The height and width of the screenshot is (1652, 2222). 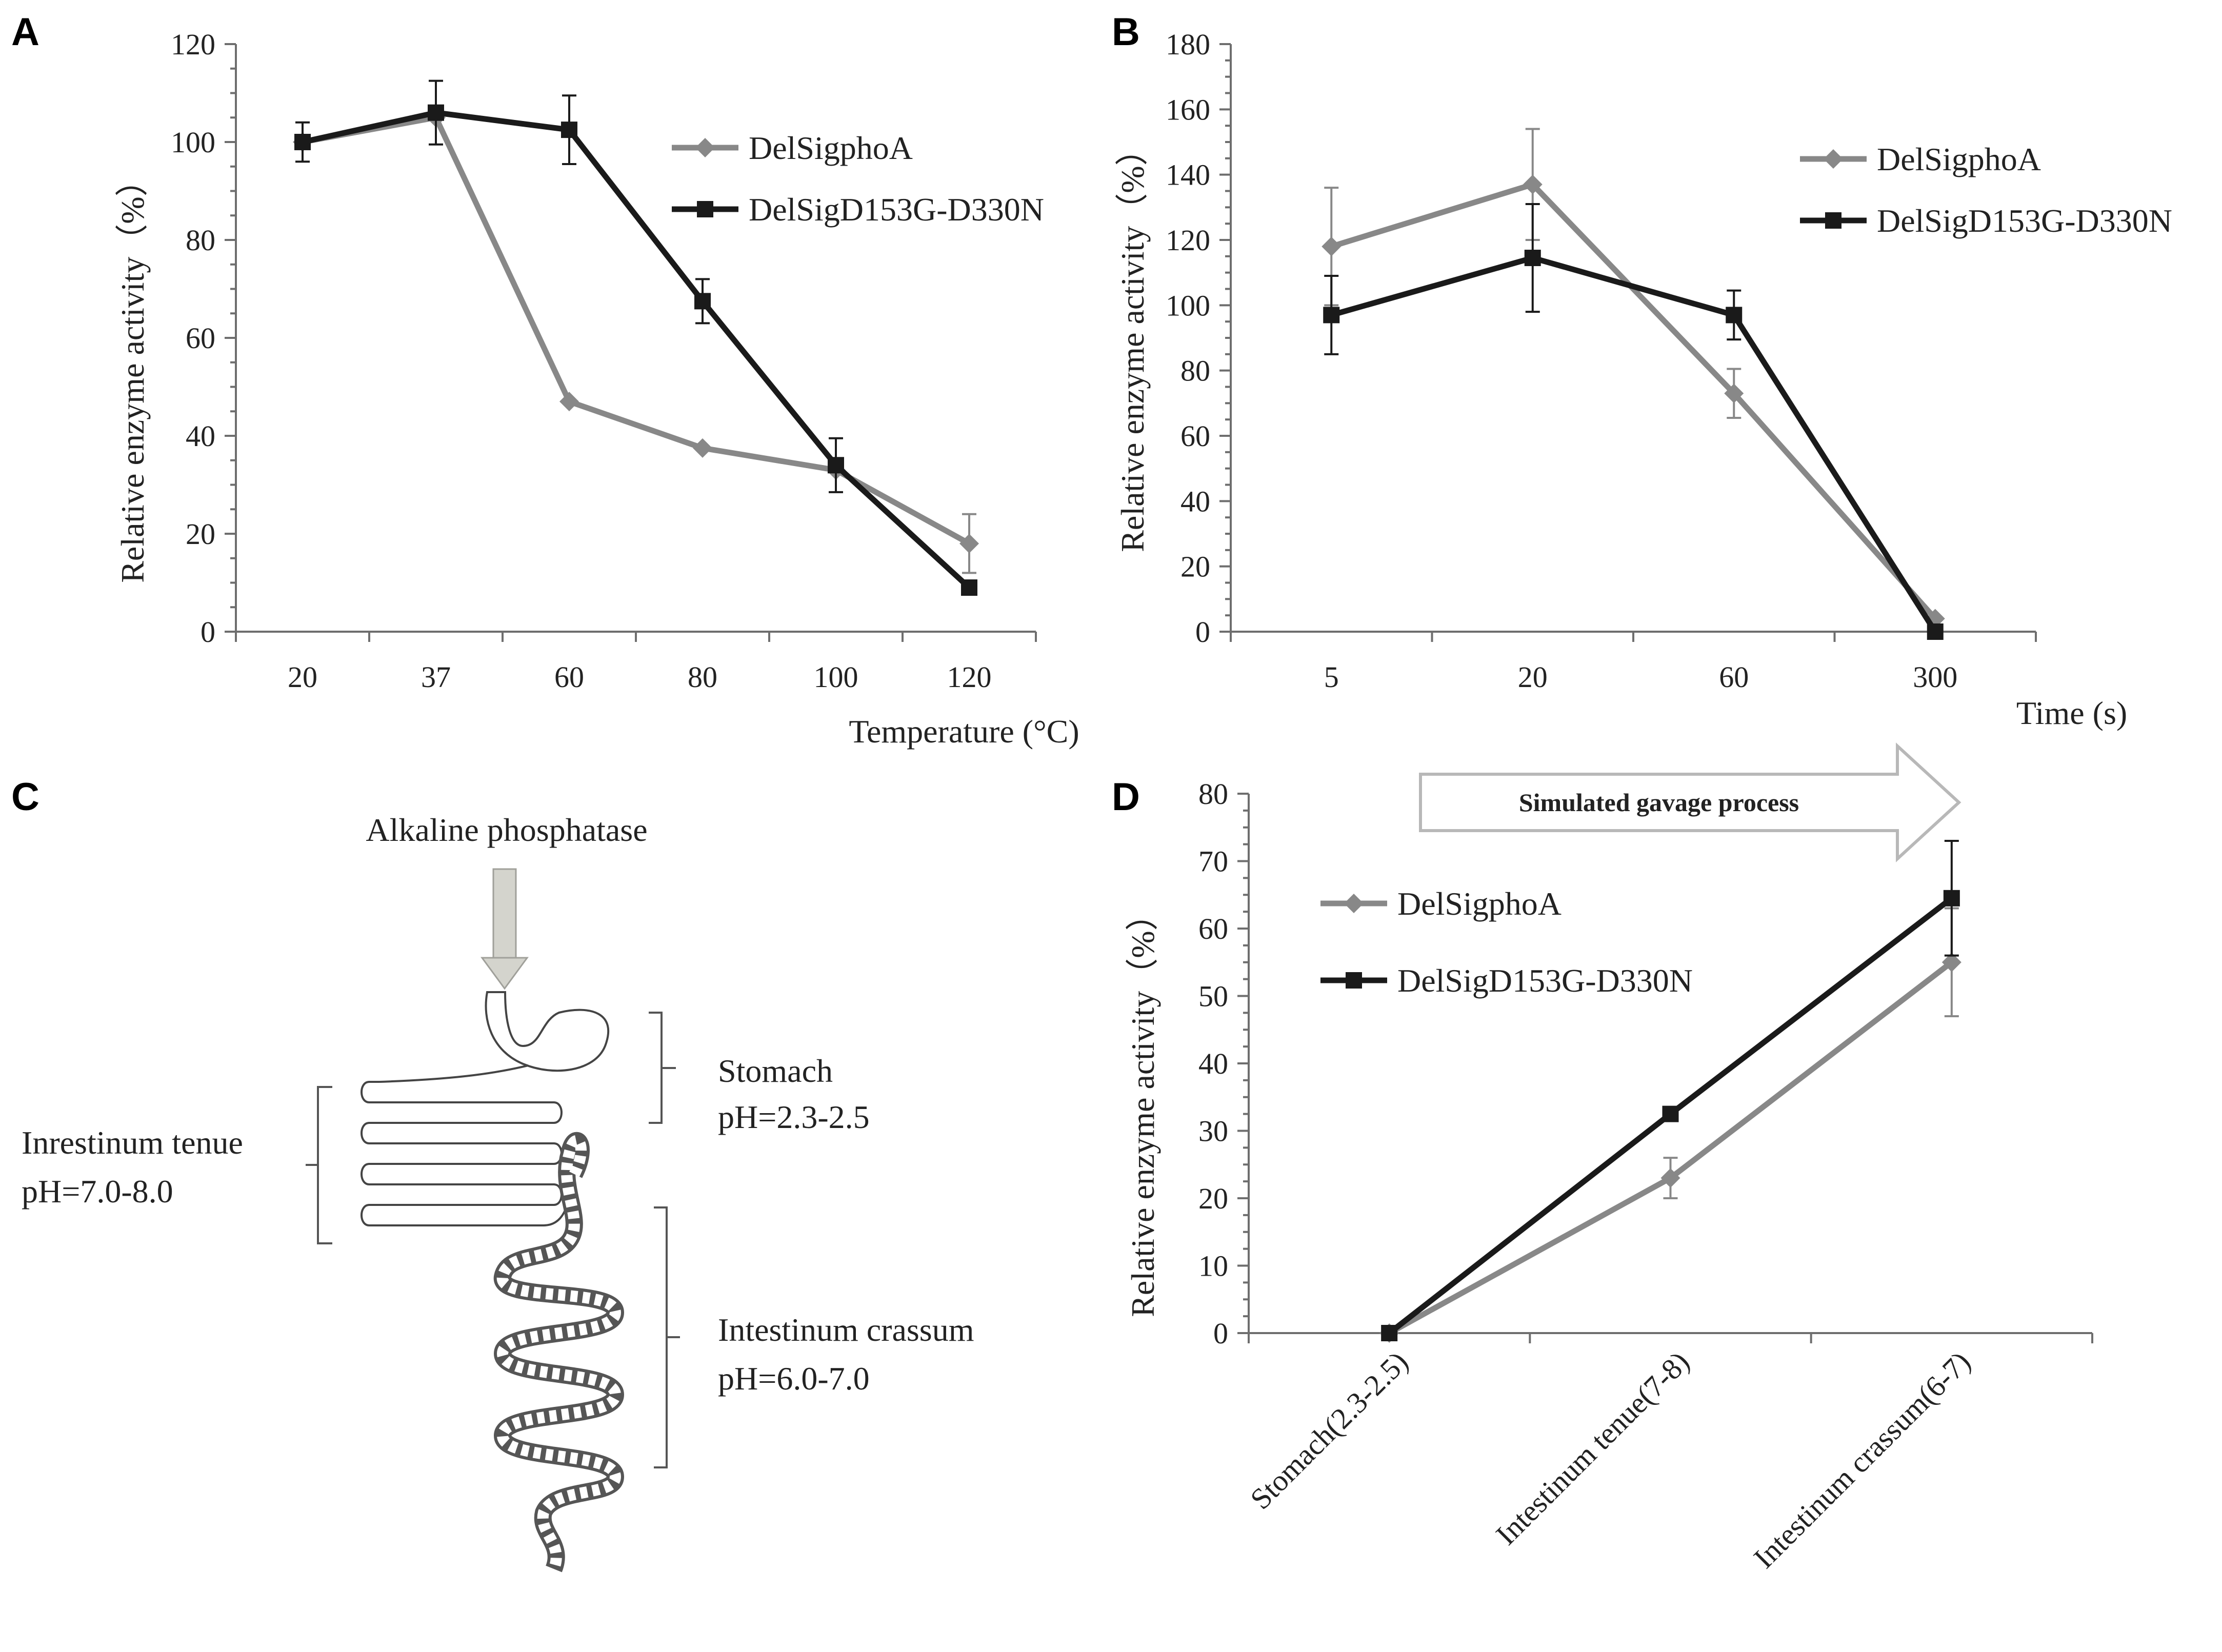 I want to click on panel-b-legend-item-delsigd153g-d330n: DelSigD153G-D330N, so click(x=1986, y=221).